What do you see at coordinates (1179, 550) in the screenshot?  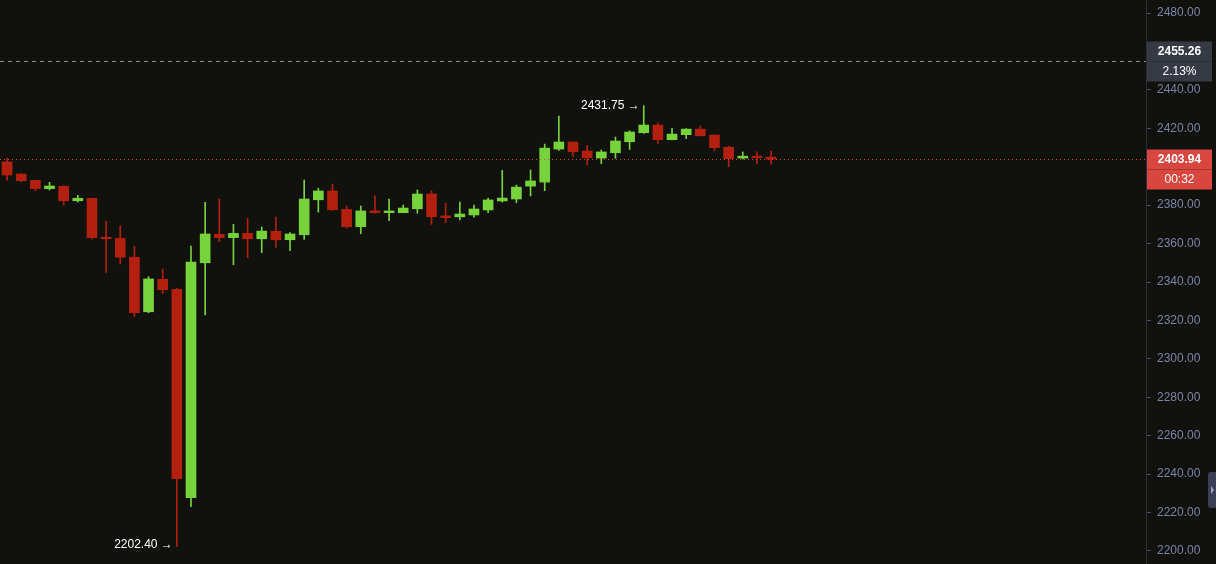 I see `y-tick-label: 2200.00` at bounding box center [1179, 550].